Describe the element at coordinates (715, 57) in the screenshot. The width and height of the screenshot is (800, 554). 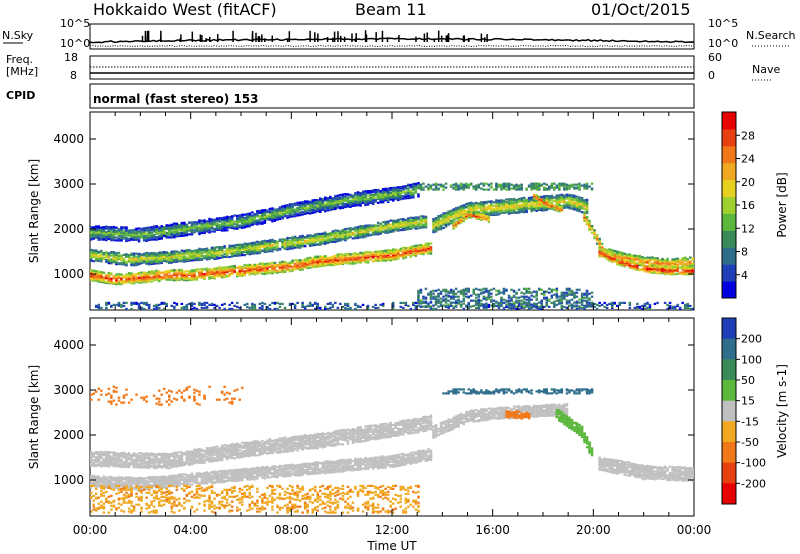
I see `nave-tick-top: 60` at that location.